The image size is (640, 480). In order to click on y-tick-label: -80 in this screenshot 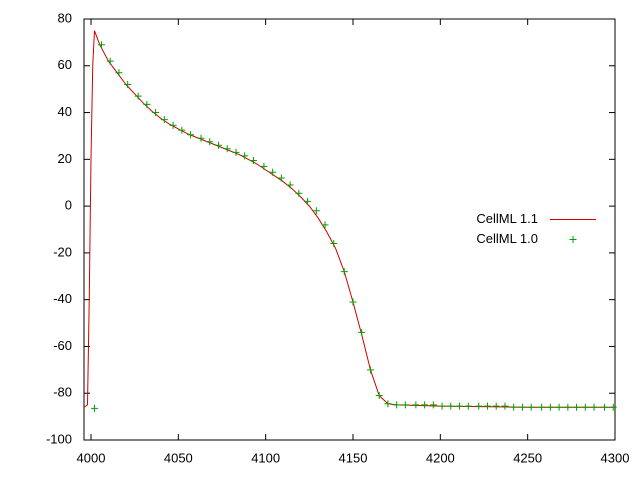, I will do `click(62, 392)`.